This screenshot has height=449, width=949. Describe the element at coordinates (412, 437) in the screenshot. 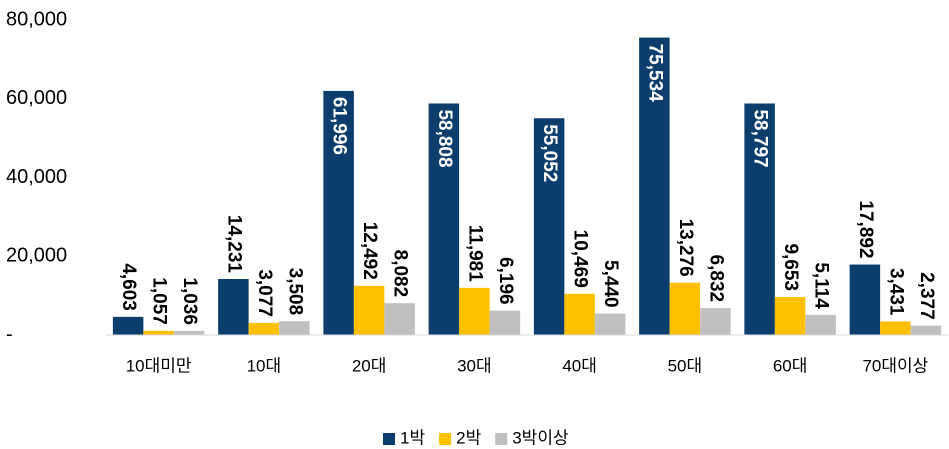

I see `legend-label: 1박` at that location.